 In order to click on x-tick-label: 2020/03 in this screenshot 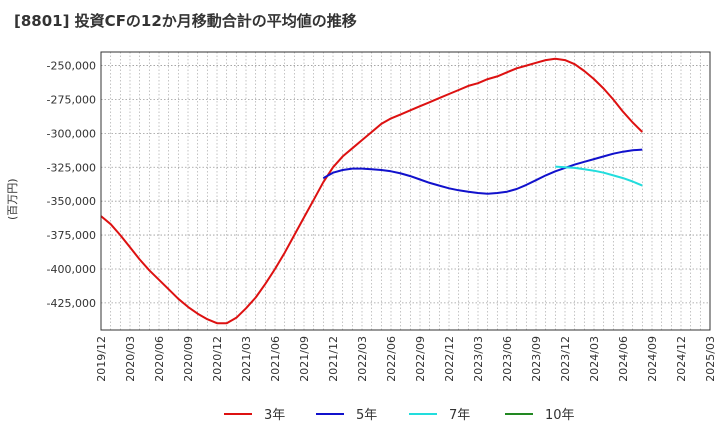, I will do `click(130, 359)`.